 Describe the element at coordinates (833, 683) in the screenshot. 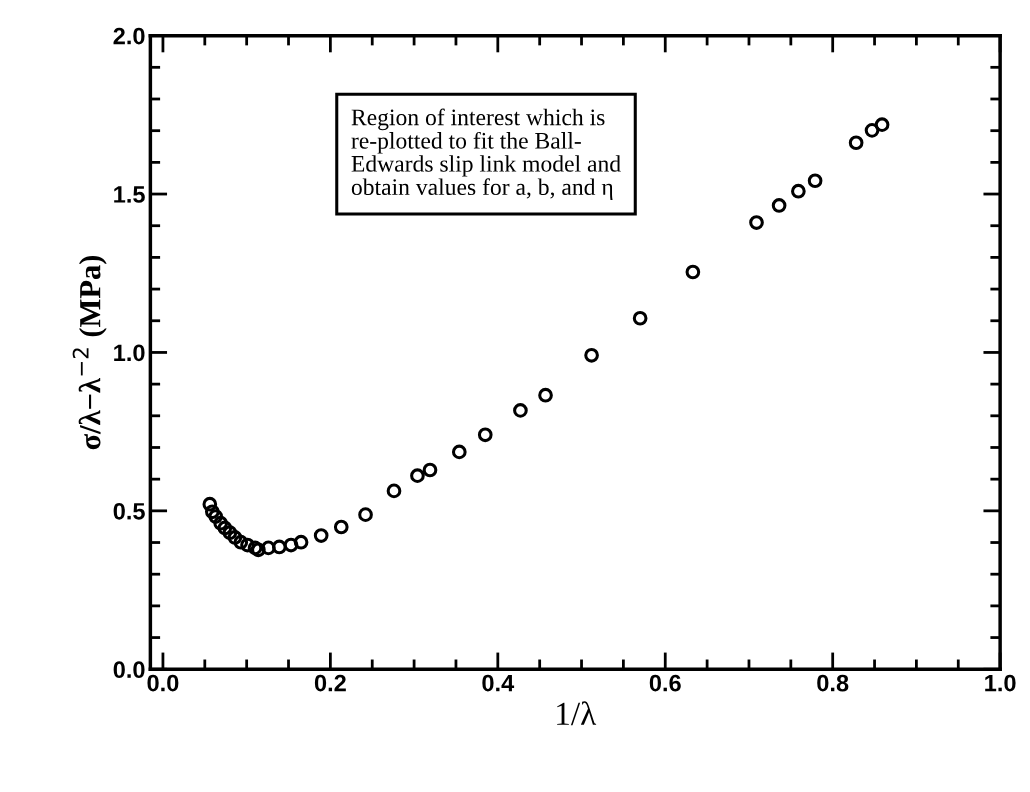

I see `x-tick-label: 0.8` at that location.